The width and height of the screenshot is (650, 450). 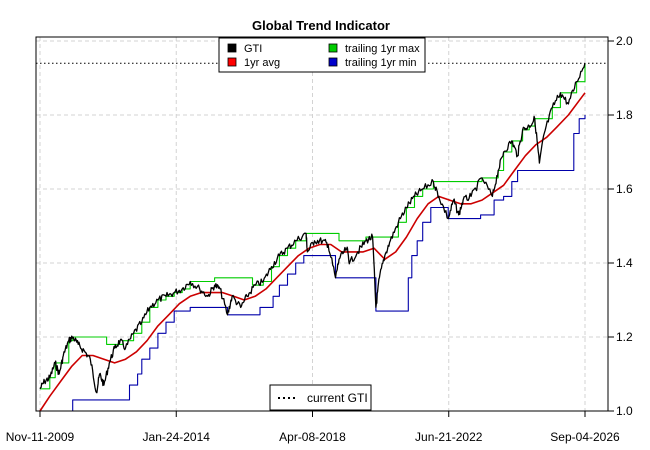 I want to click on y-tick-label: 1.0, so click(x=624, y=411).